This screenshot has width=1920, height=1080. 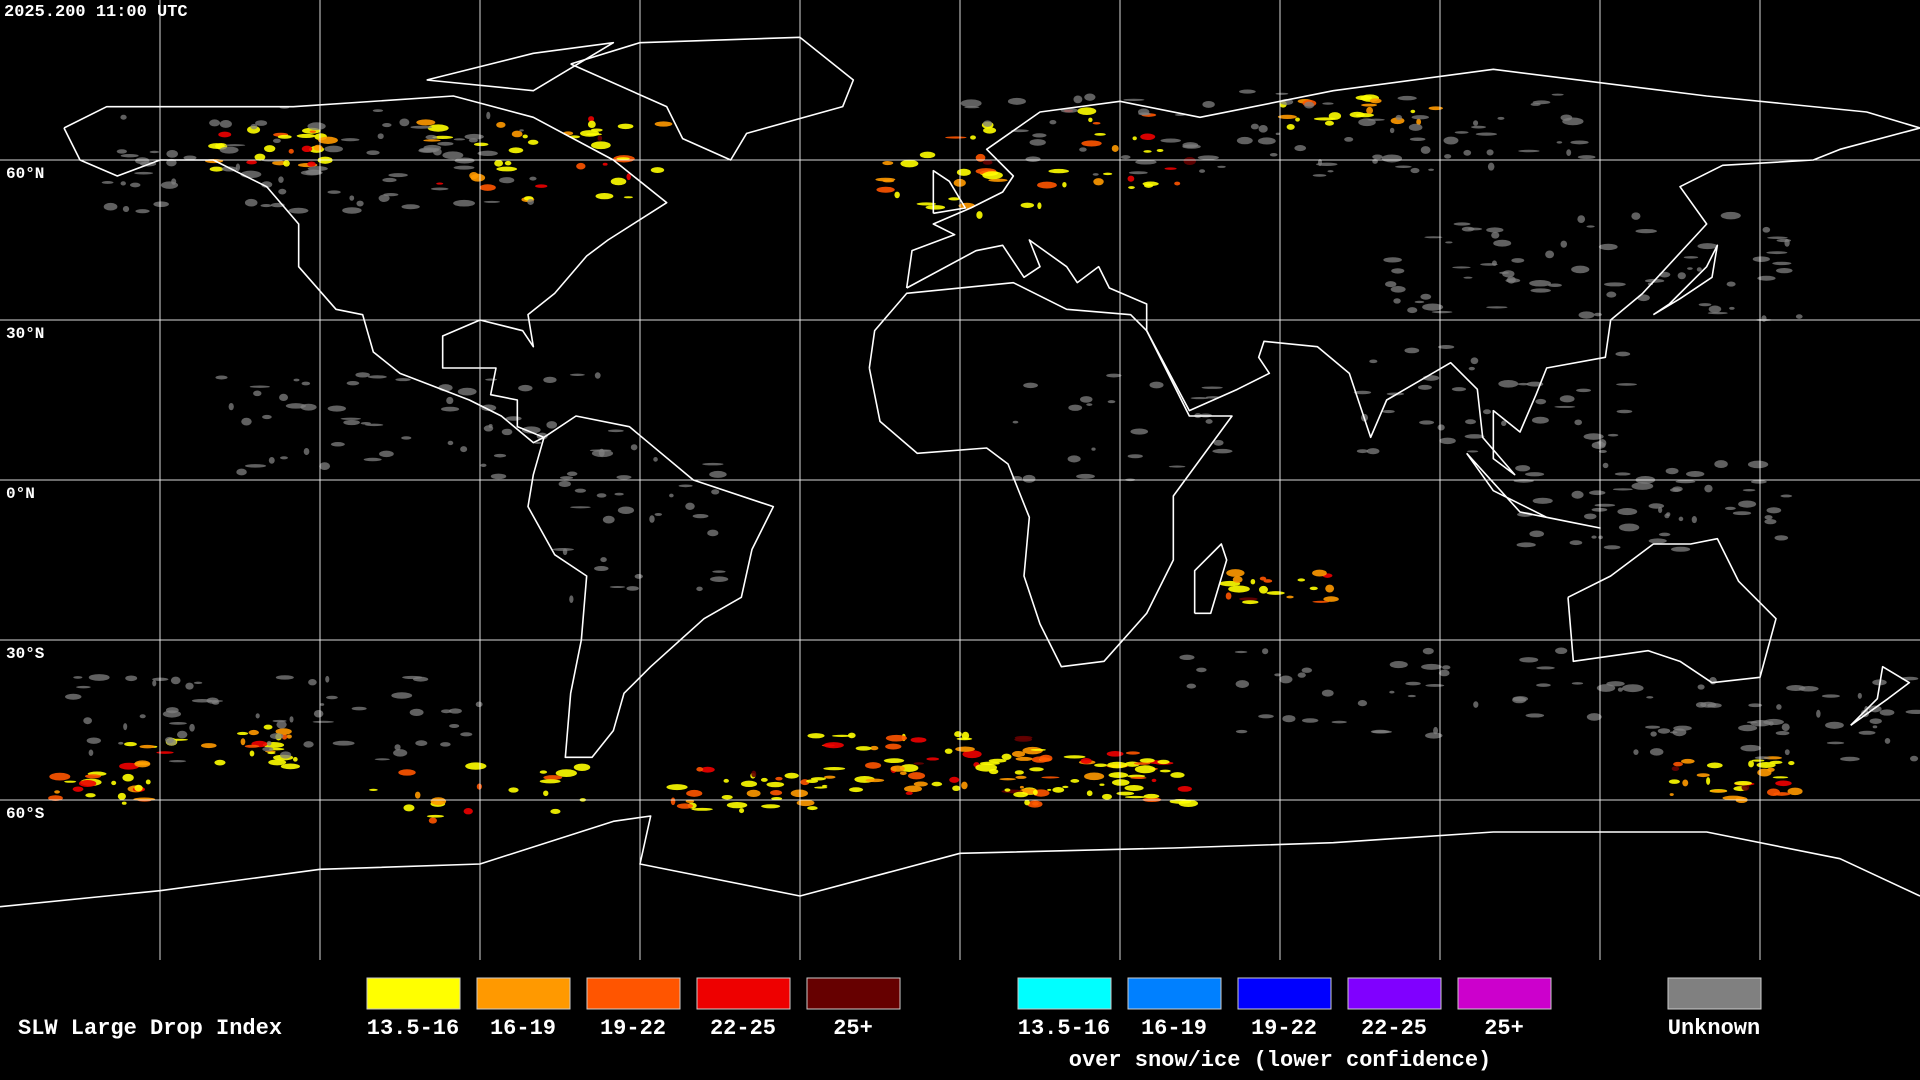 What do you see at coordinates (150, 1028) in the screenshot?
I see `legend-title: SLW Large Drop Index` at bounding box center [150, 1028].